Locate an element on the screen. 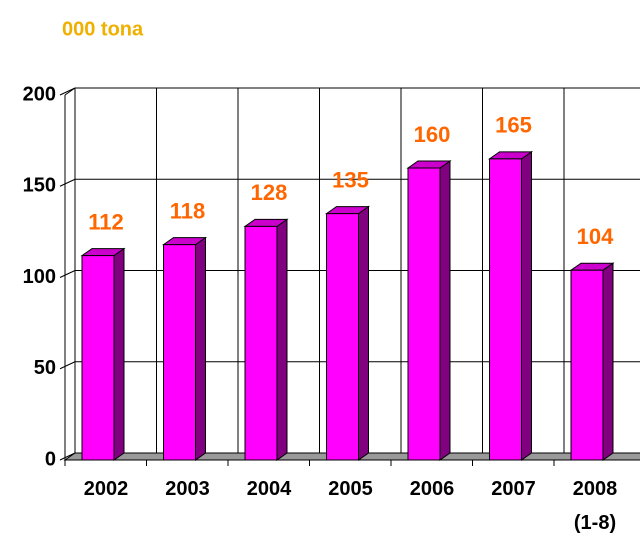 Image resolution: width=640 pixels, height=540 pixels. value-label: 160 is located at coordinates (432, 134).